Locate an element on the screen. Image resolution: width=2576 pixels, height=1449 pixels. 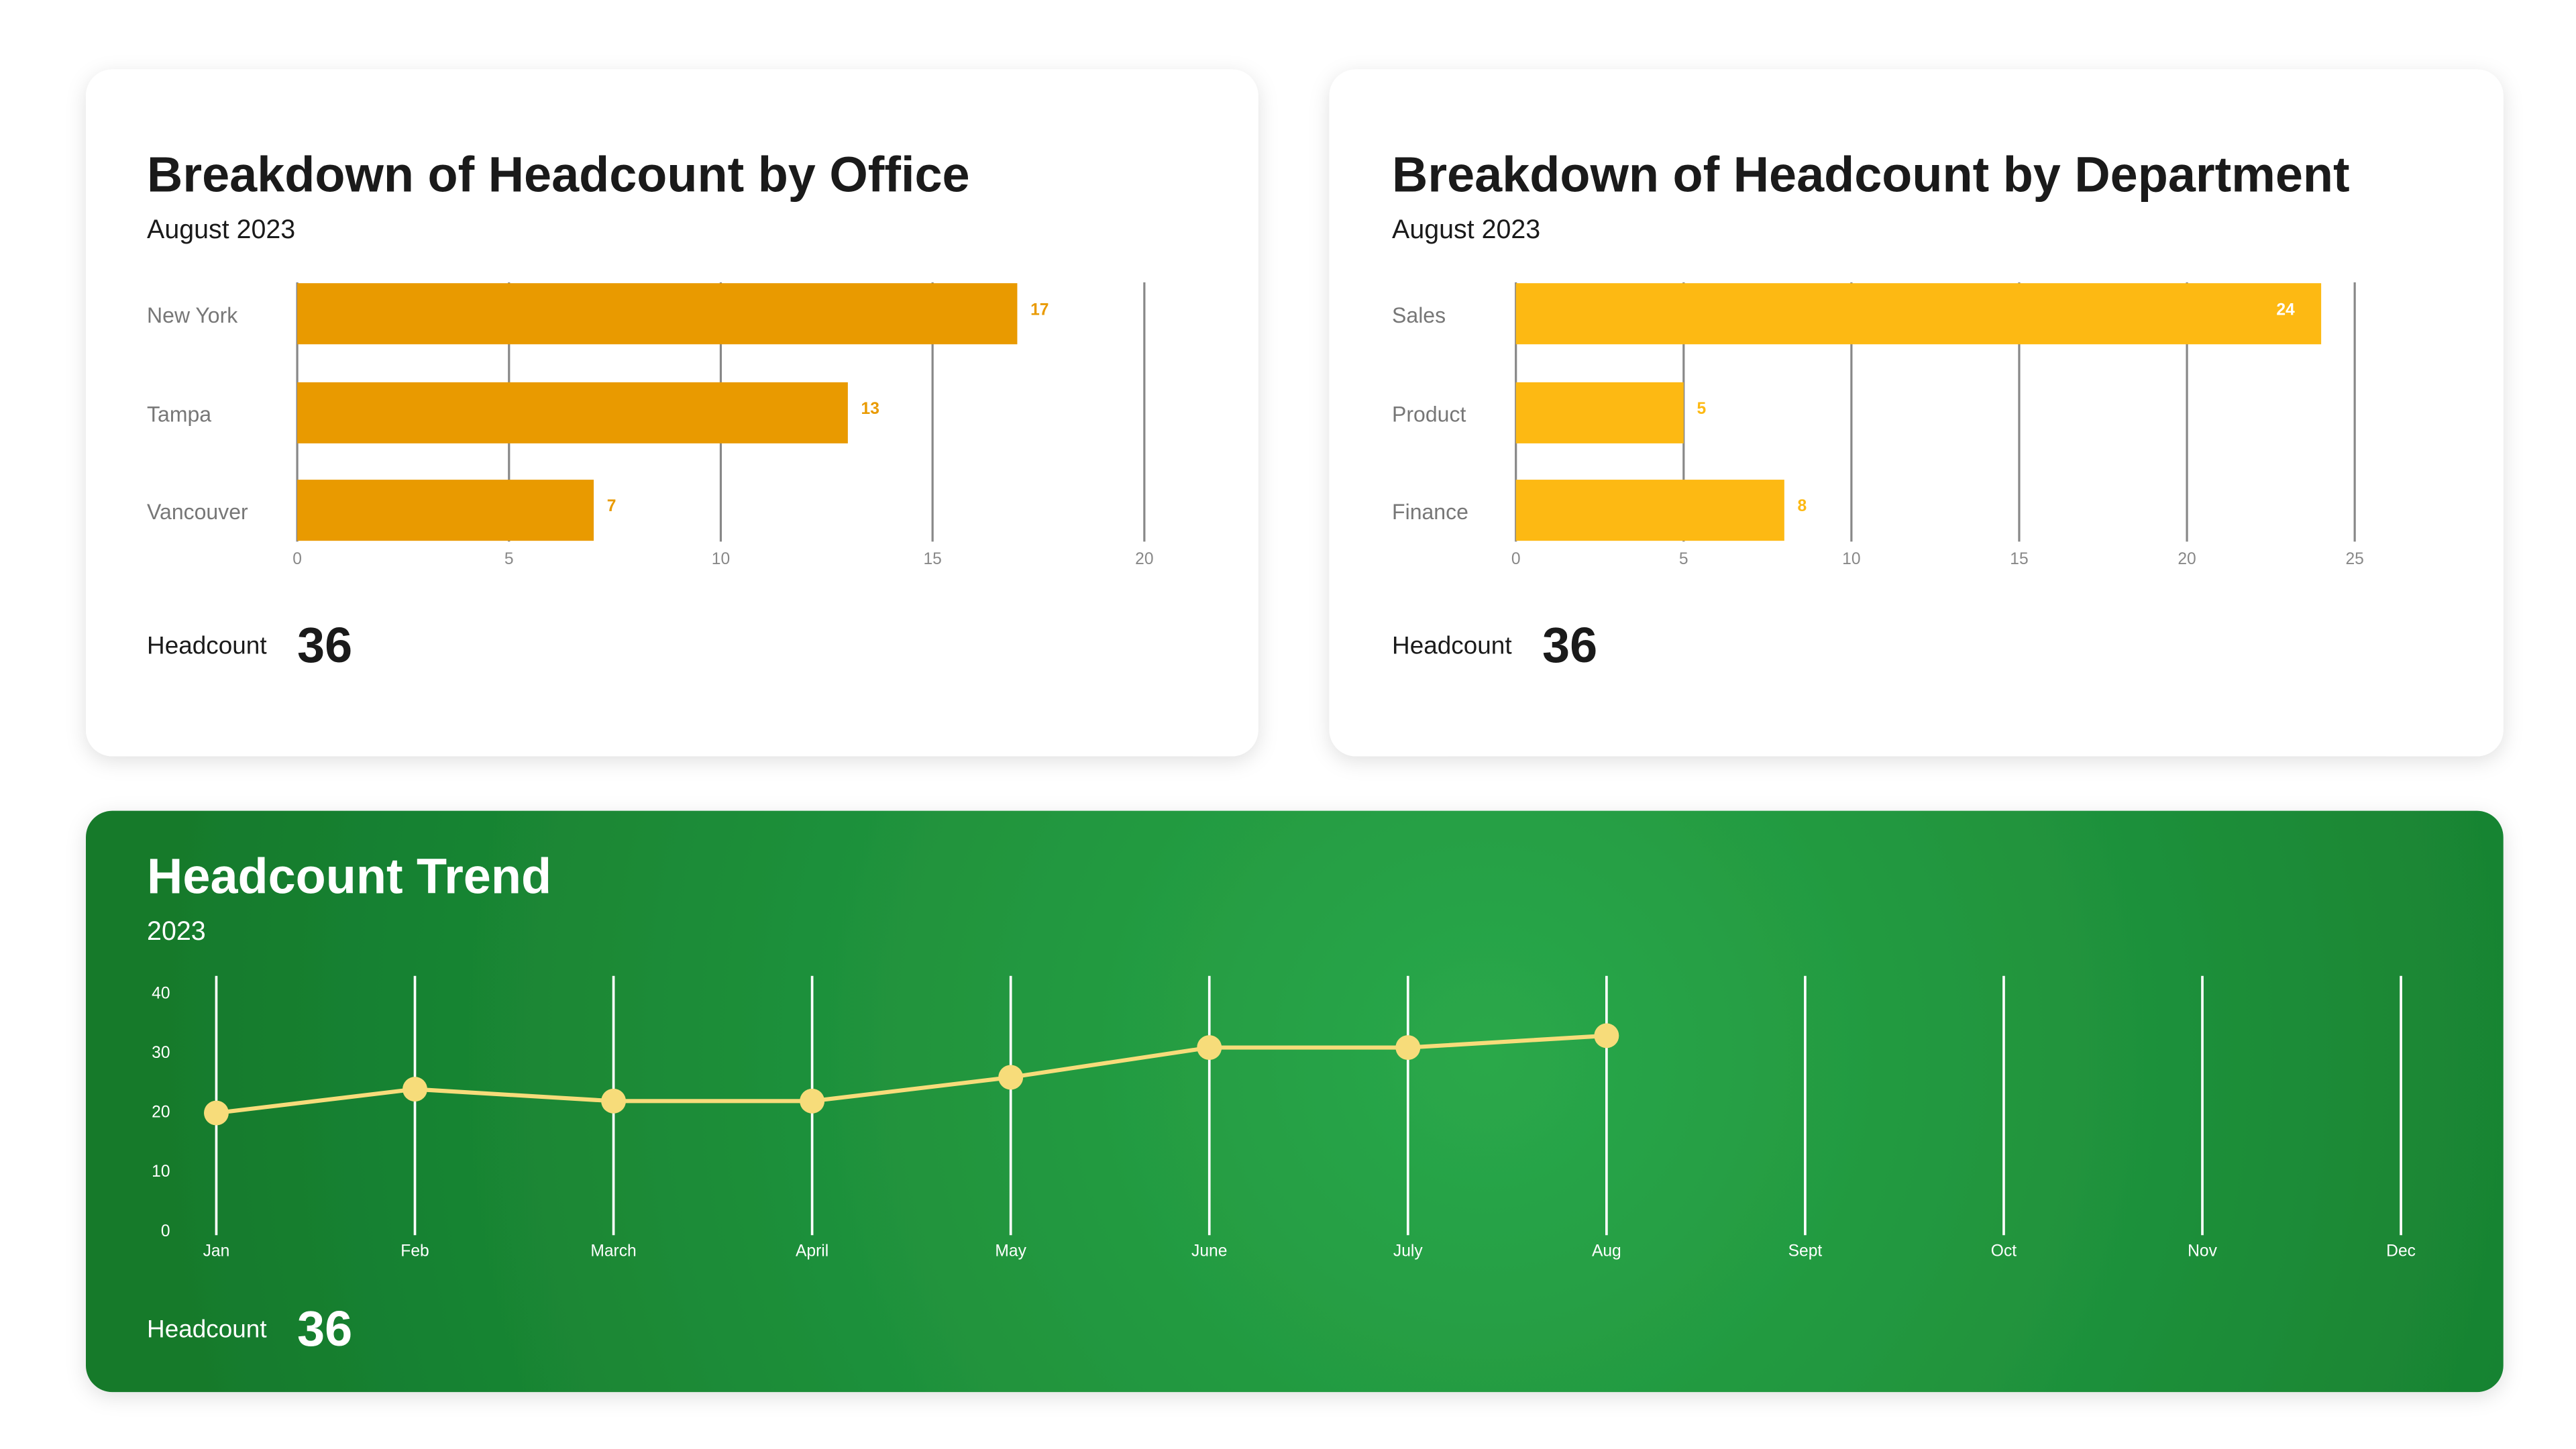
chart-title: Breakdown of Headcount by Office is located at coordinates (558, 174).